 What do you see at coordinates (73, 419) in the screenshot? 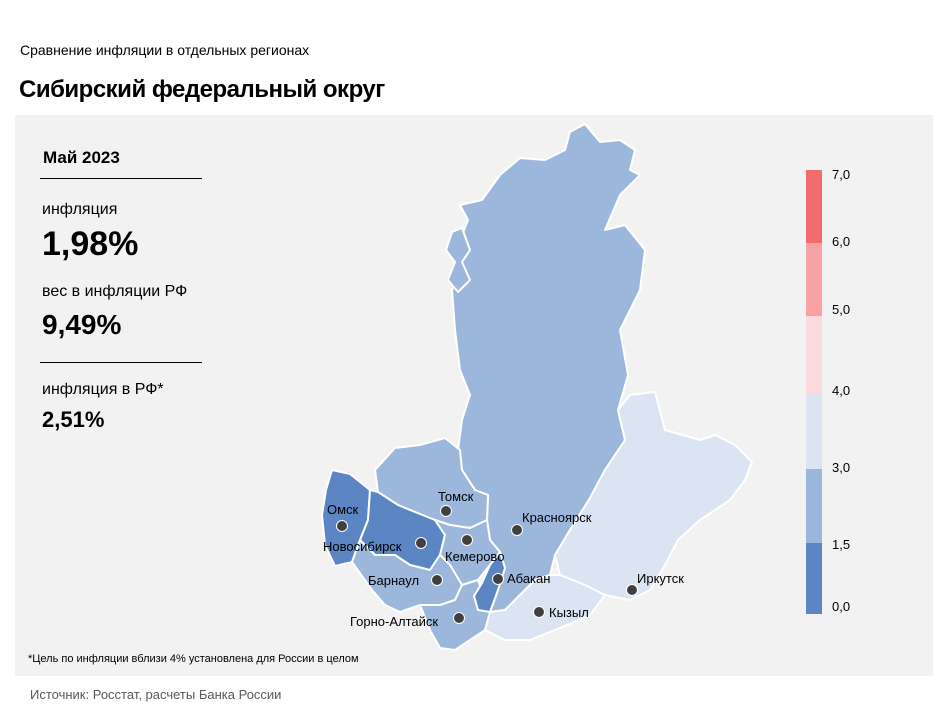
I see `rf-inflation-value: 2,51%` at bounding box center [73, 419].